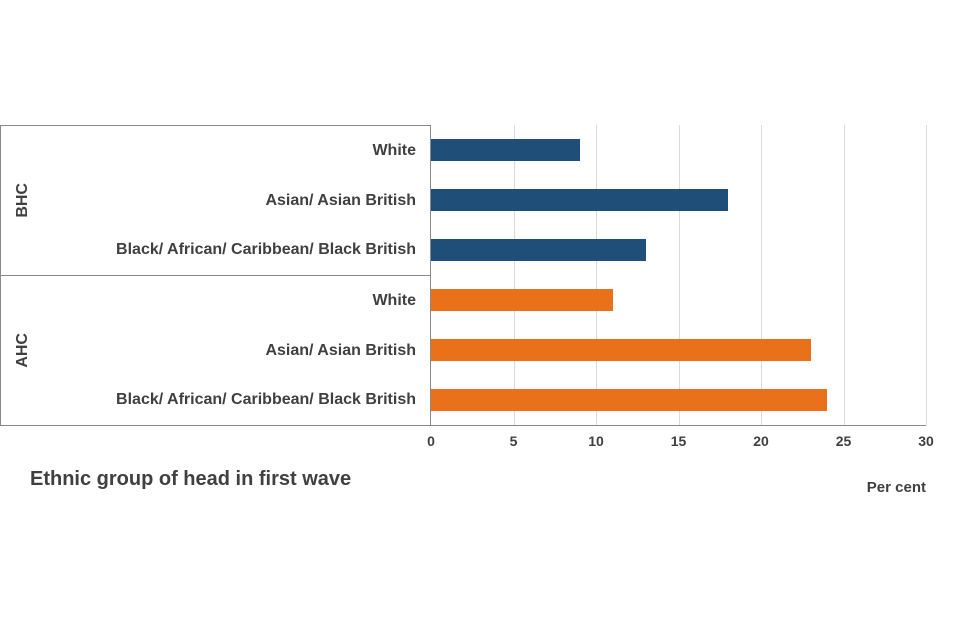  Describe the element at coordinates (513, 441) in the screenshot. I see `x-tick-label: 5` at that location.